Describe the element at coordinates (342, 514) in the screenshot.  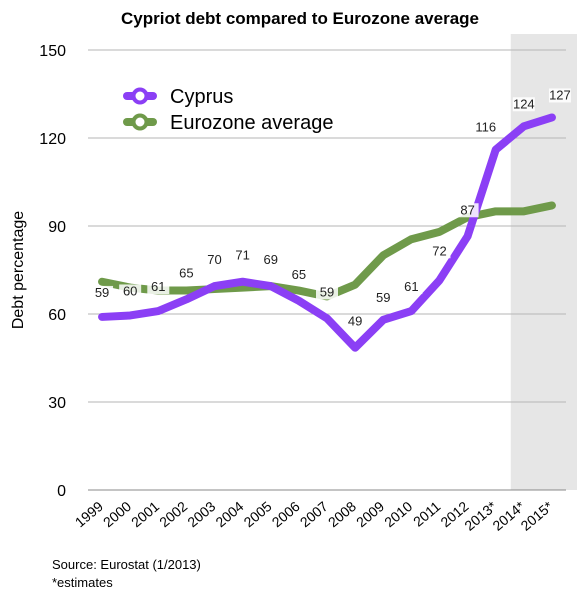
I see `x-tick-label: 2008` at that location.